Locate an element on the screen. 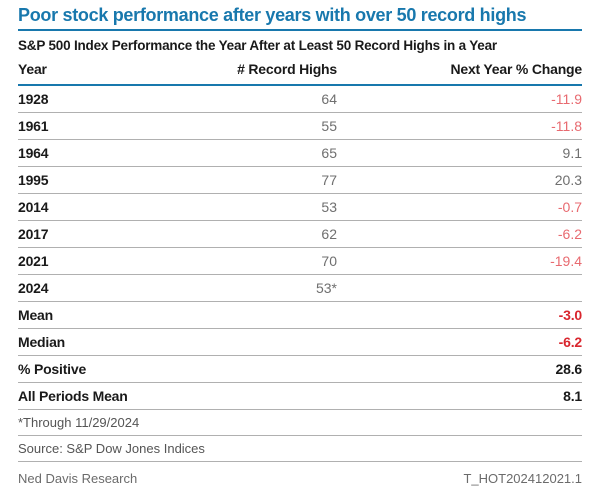  footer-row: Ned Davis Research T_HOT202412021.1 is located at coordinates (300, 478).